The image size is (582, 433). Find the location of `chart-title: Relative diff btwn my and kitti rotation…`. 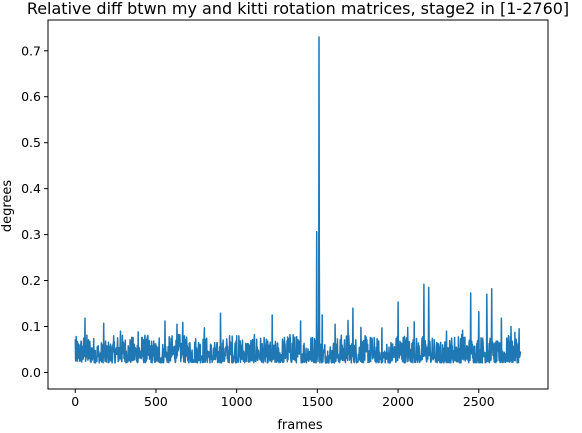

chart-title: Relative diff btwn my and kitti rotation… is located at coordinates (298, 9).